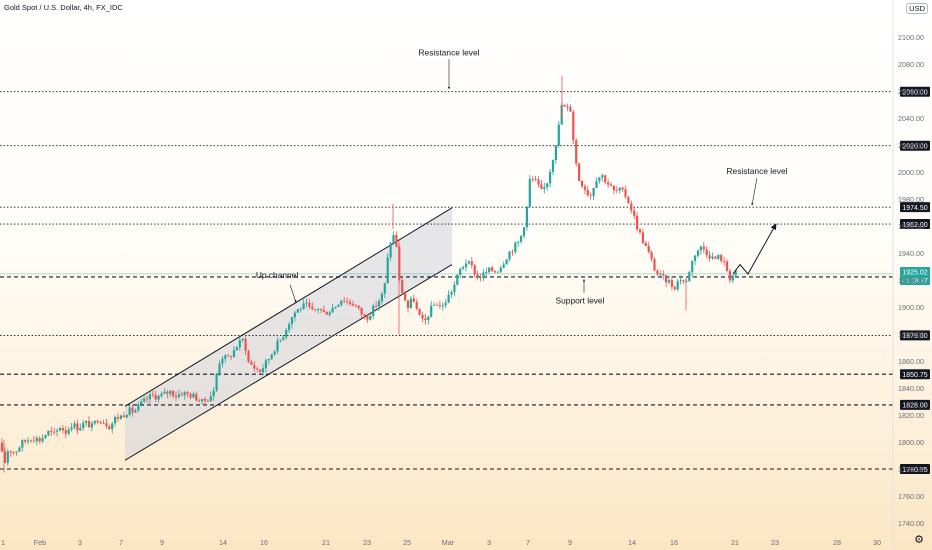 The image size is (932, 550). I want to click on annotation-label: Up channel, so click(277, 275).